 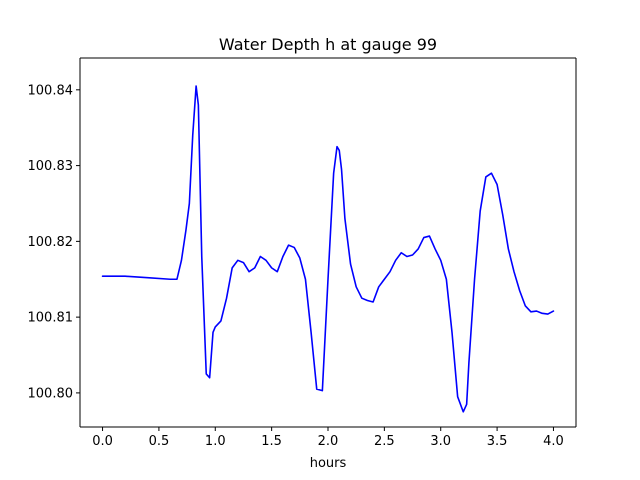 I want to click on x-tick-label: 4.0, so click(x=553, y=441).